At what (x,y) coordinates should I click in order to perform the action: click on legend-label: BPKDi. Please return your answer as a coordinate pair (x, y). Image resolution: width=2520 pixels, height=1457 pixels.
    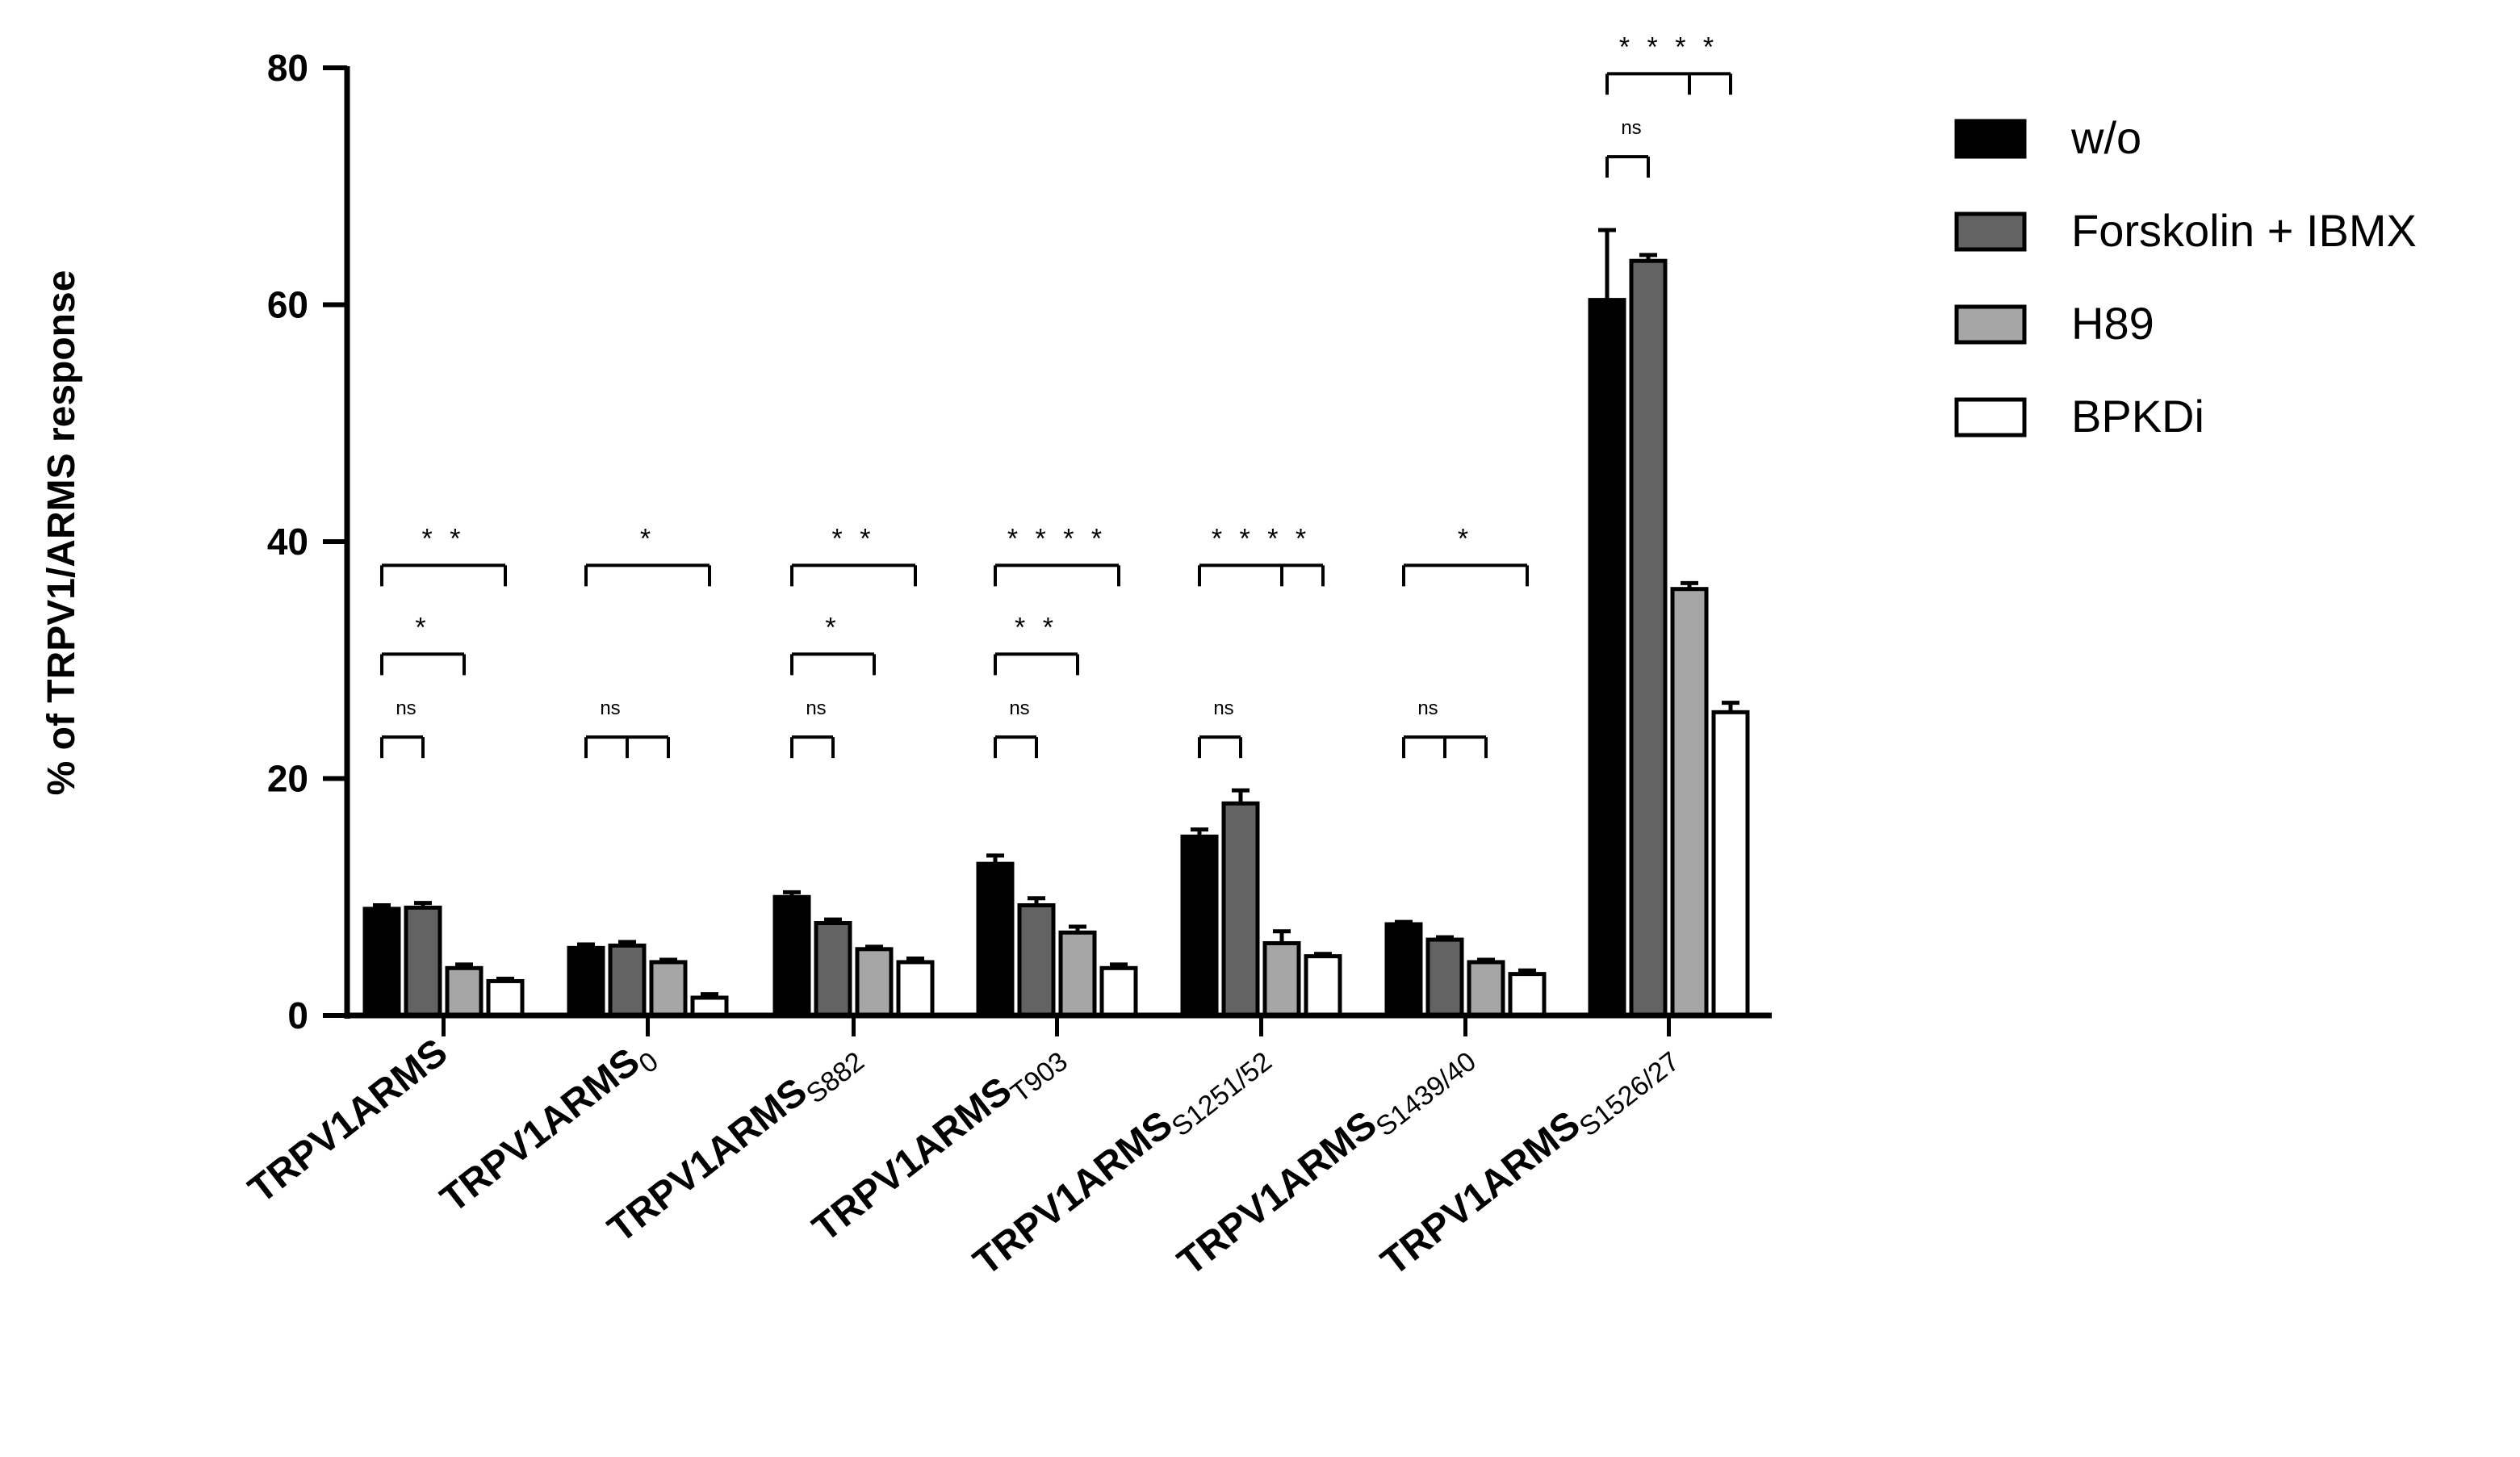
    Looking at the image, I should click on (2137, 416).